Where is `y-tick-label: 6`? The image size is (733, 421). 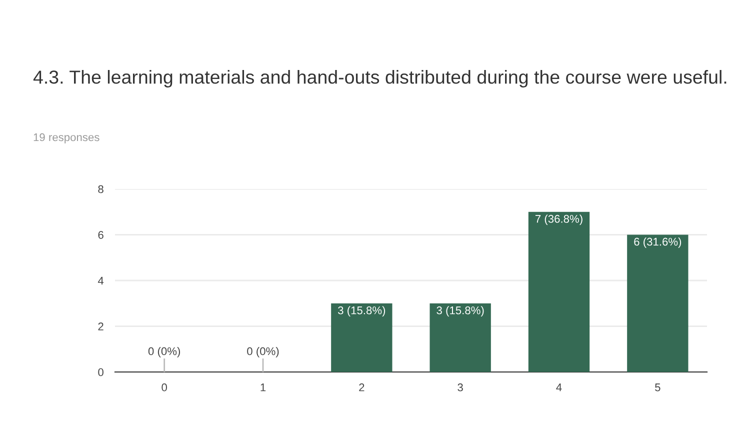 y-tick-label: 6 is located at coordinates (101, 235).